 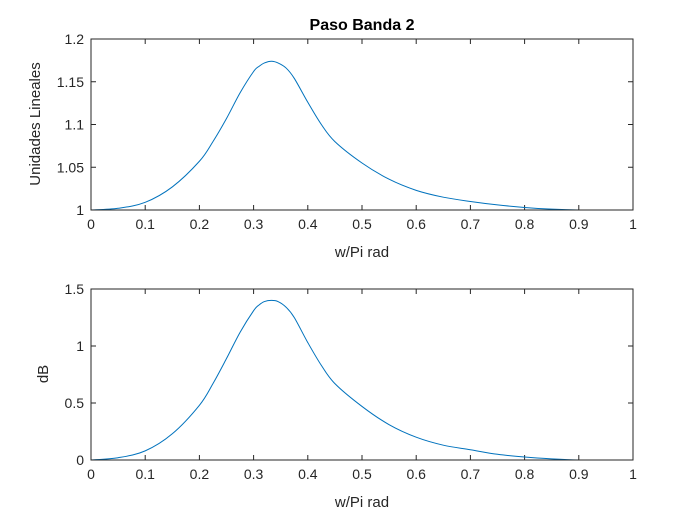 I want to click on y-axis-label: dB, so click(x=43, y=374).